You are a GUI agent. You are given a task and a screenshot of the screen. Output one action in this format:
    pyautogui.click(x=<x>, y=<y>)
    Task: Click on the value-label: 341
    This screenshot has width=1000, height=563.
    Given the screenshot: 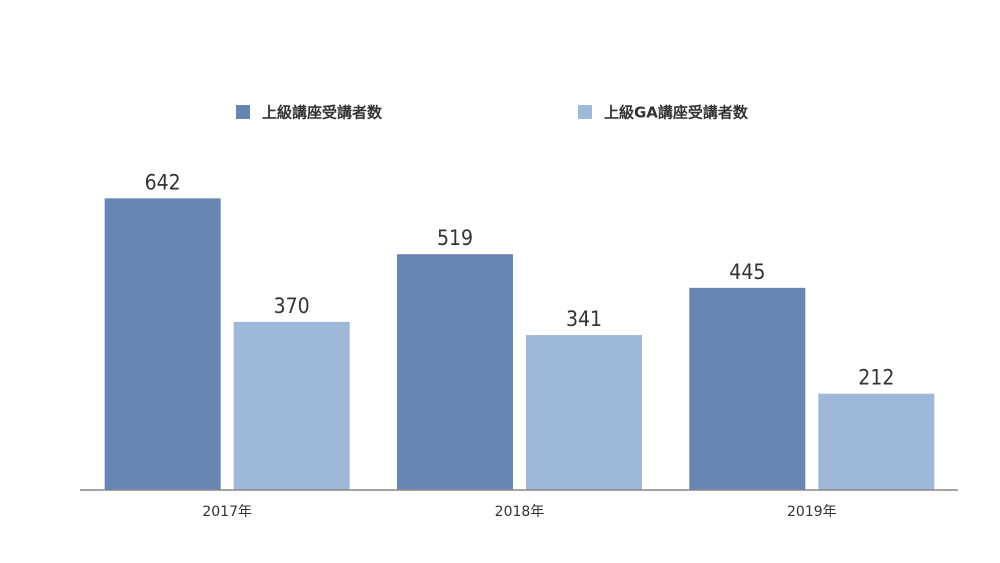 What is the action you would take?
    pyautogui.click(x=584, y=319)
    